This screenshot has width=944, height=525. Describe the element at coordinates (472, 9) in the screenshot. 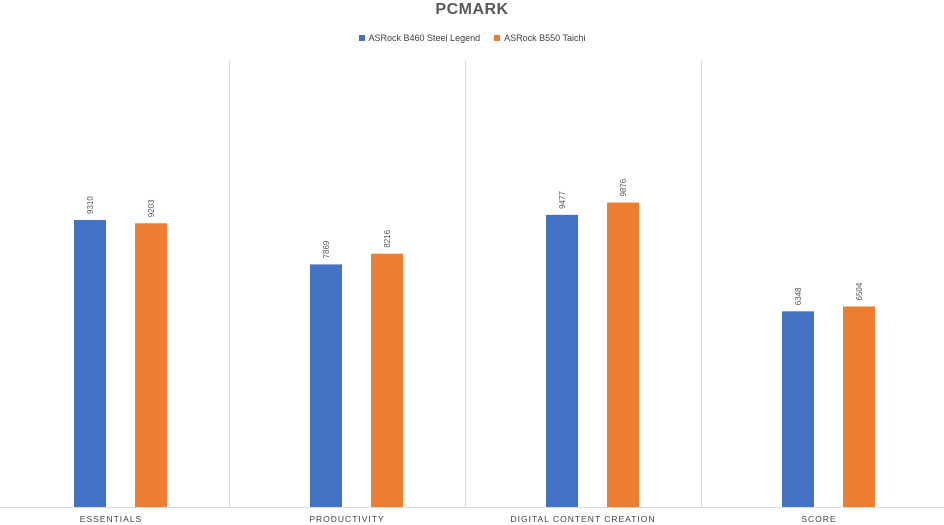

I see `chart-title: PCMARK` at that location.